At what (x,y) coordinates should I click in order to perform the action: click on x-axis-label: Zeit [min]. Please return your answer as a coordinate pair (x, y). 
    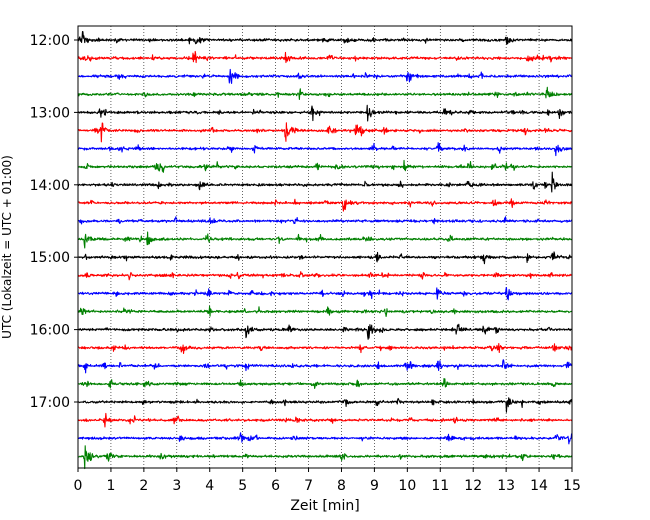
    Looking at the image, I should click on (324, 506).